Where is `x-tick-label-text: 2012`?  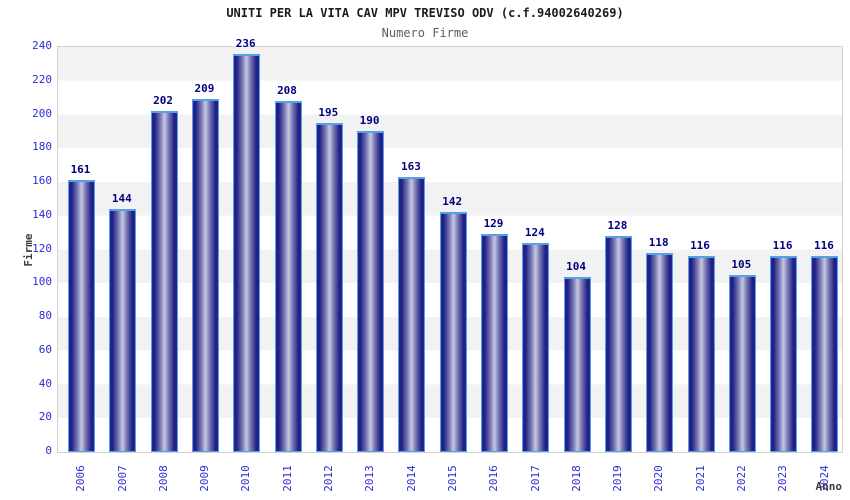
x-tick-label-text: 2012 is located at coordinates (328, 478).